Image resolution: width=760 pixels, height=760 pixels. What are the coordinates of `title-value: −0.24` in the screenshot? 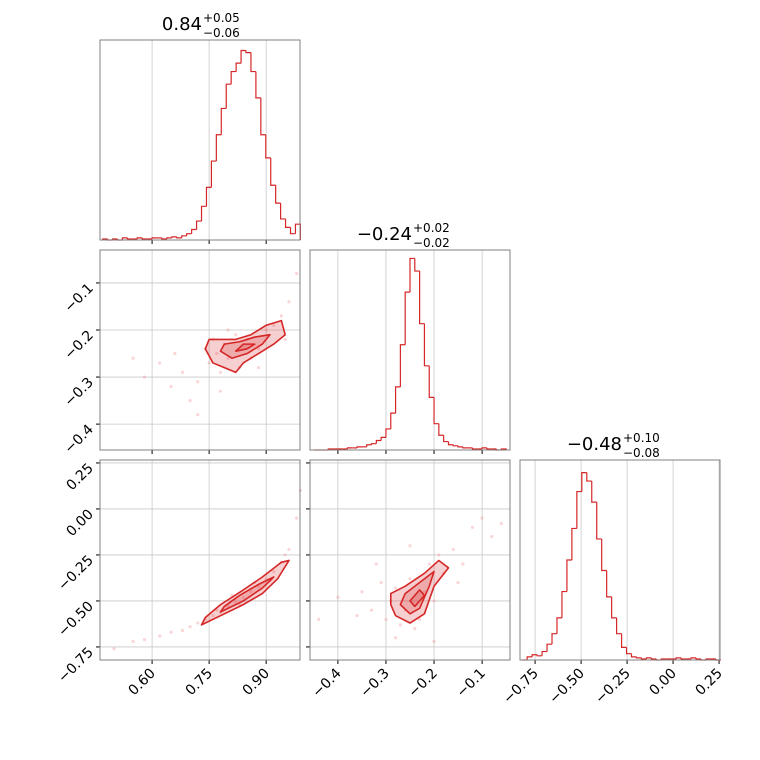 It's located at (384, 234).